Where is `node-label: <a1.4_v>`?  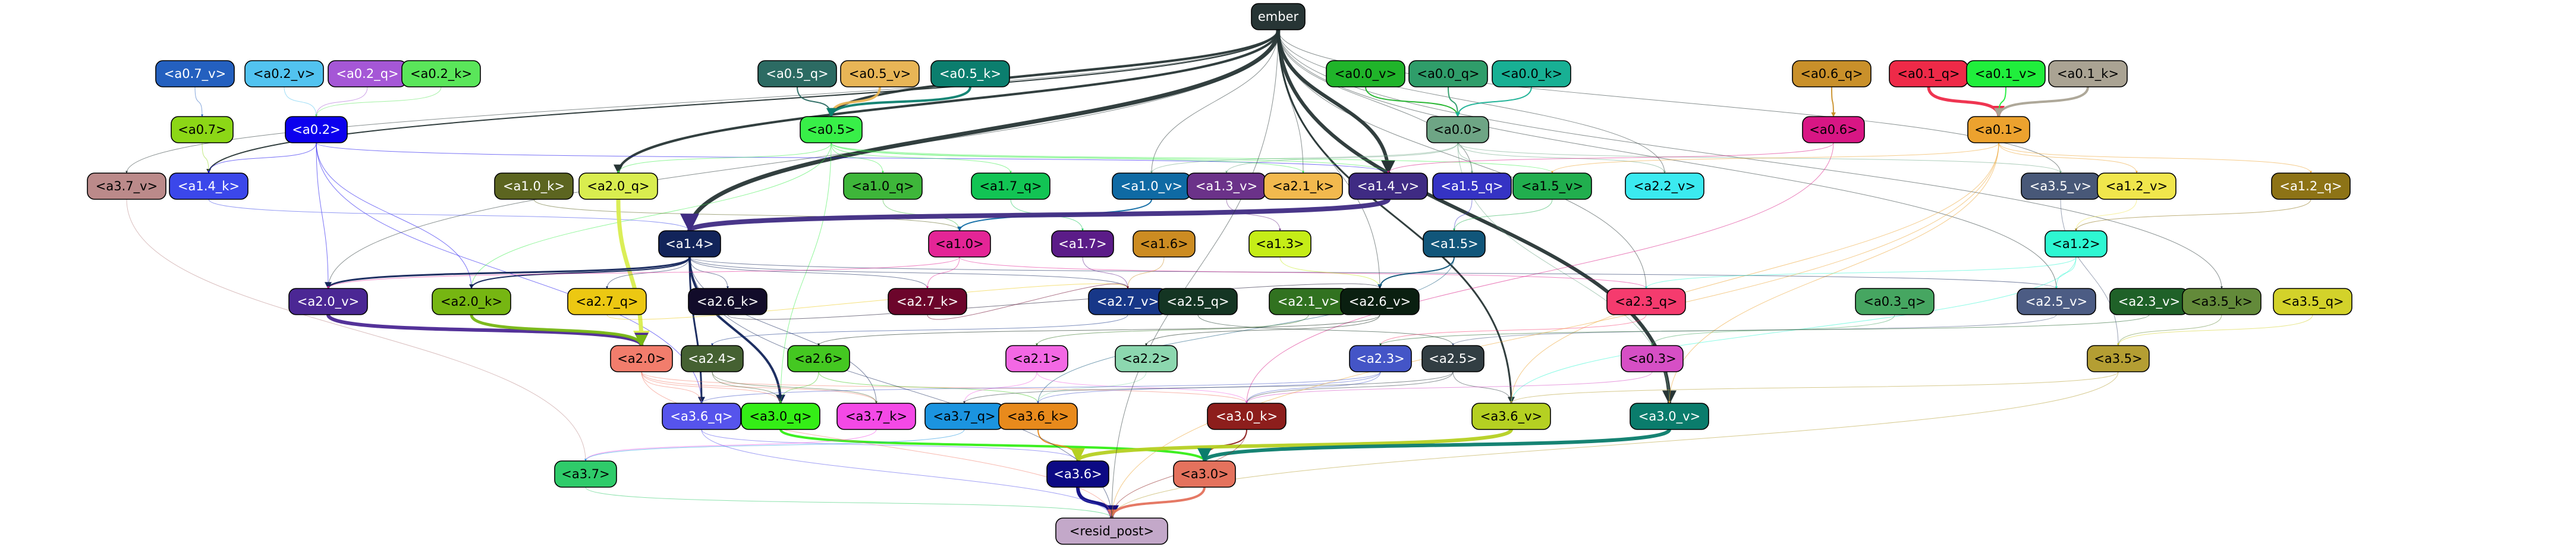
node-label: <a1.4_v> is located at coordinates (1388, 186).